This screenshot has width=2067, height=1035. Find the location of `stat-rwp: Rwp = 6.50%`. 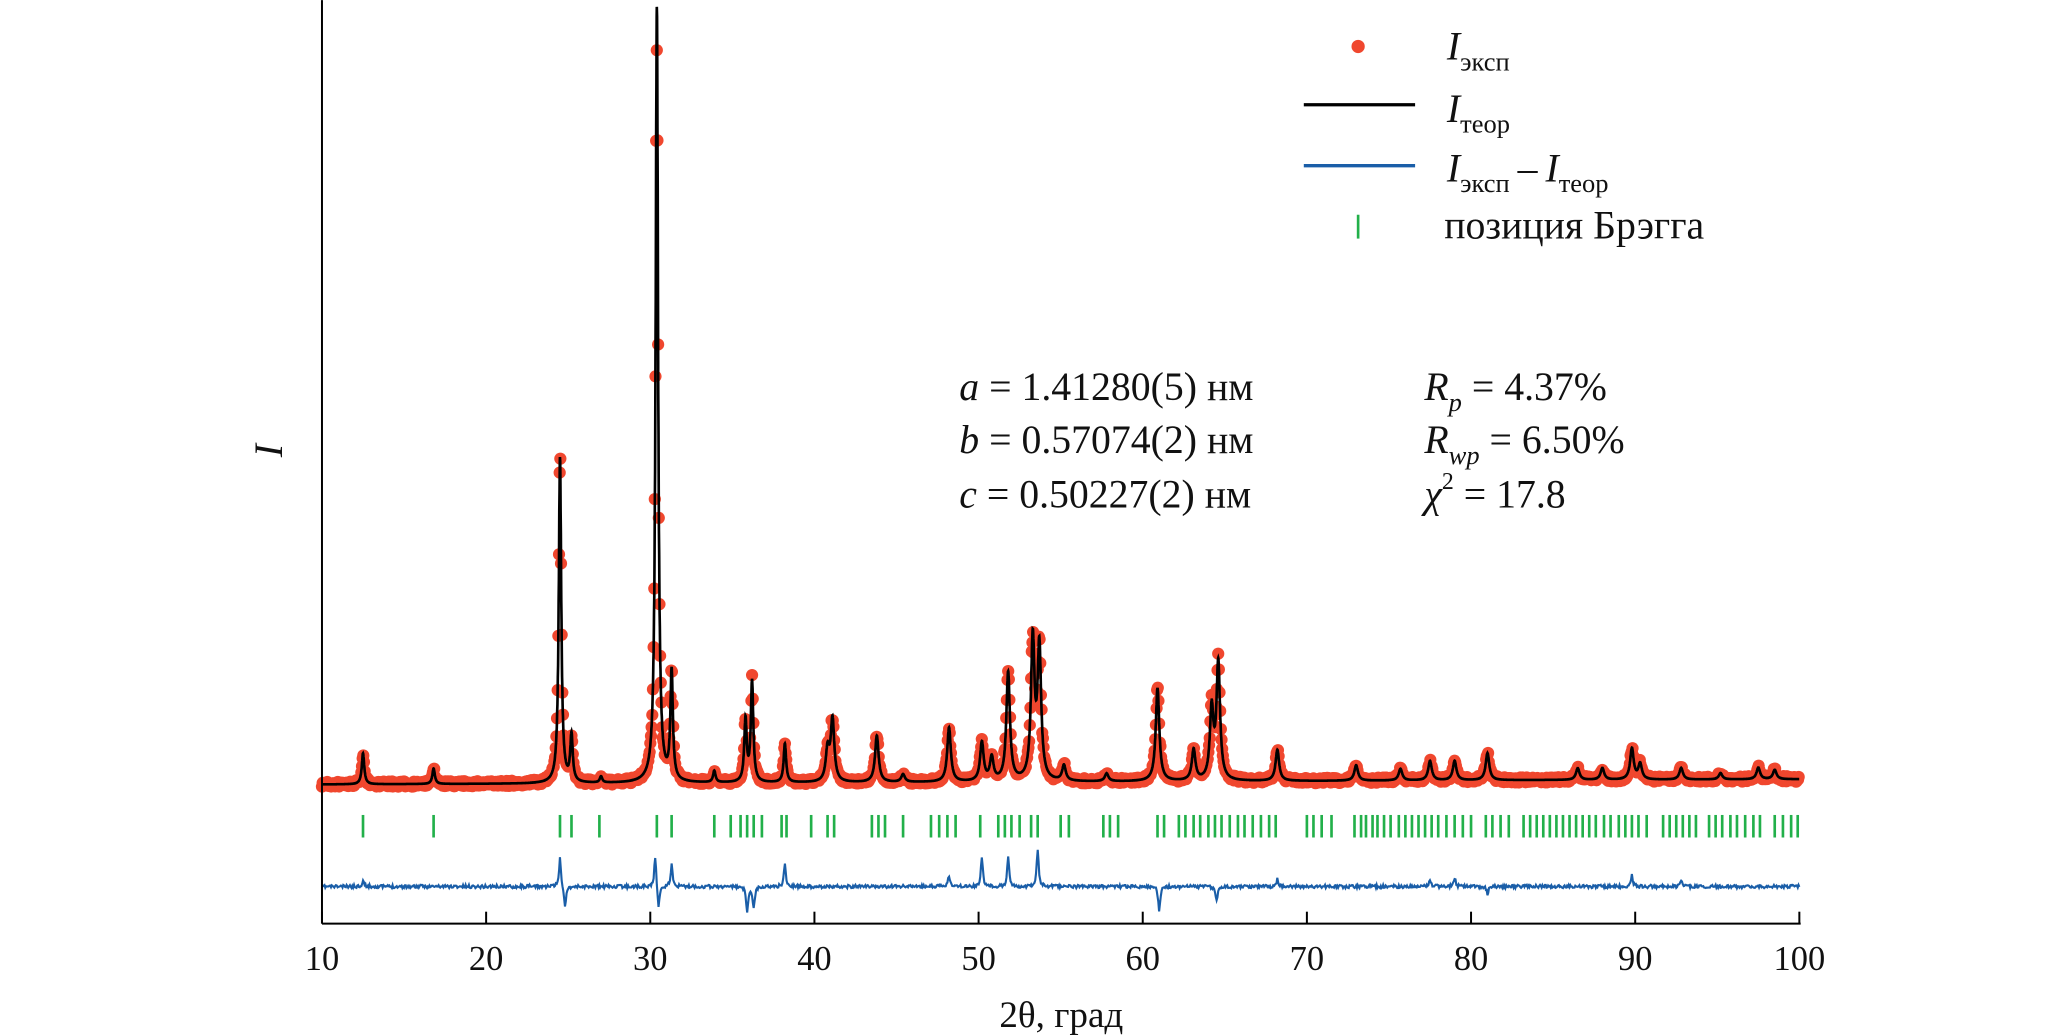

stat-rwp: Rwp = 6.50% is located at coordinates (1523, 444).